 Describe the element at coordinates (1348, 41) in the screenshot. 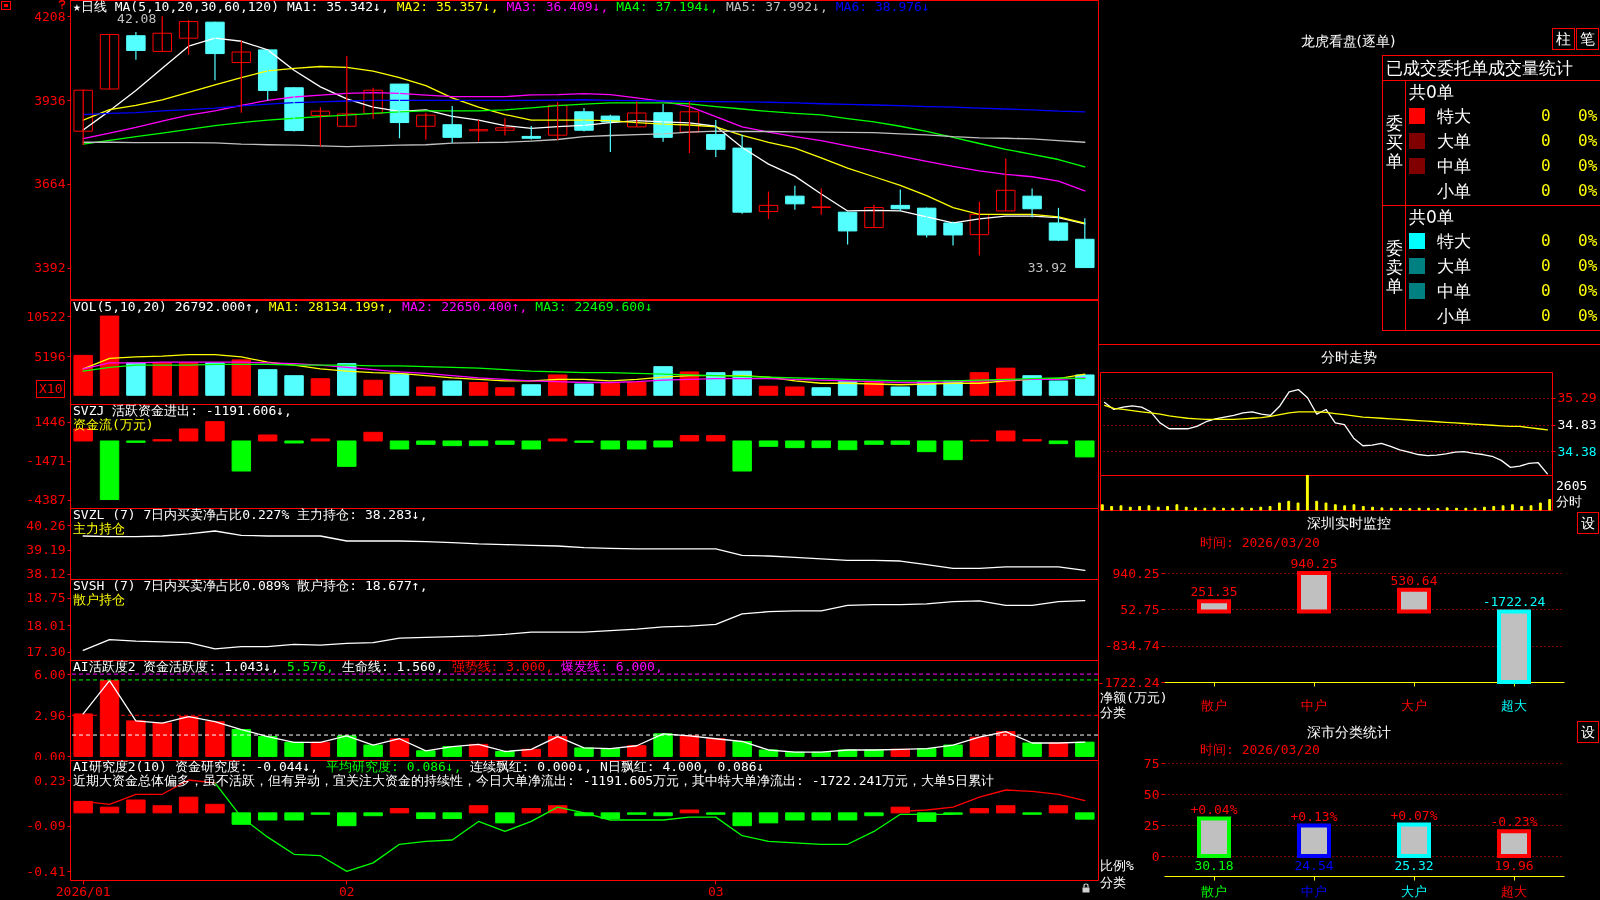

I see `text: 龙虎看盘(逐单)` at that location.